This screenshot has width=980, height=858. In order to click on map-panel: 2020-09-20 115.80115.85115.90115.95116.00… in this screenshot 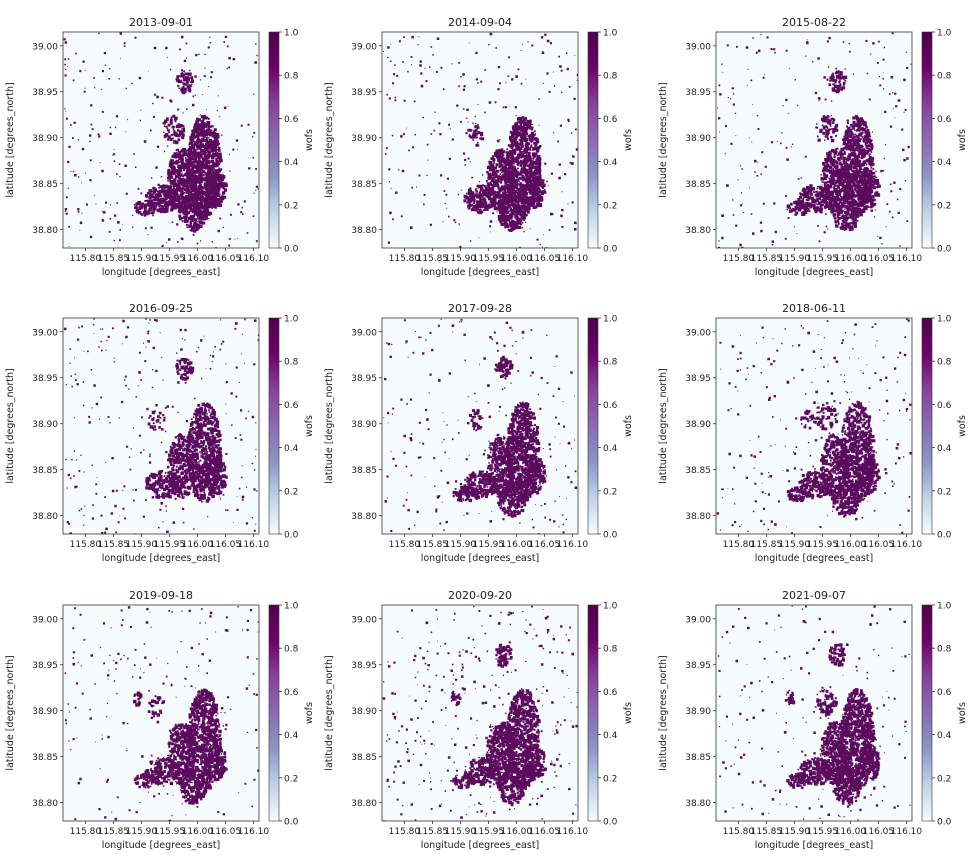, I will do `click(479, 720)`.